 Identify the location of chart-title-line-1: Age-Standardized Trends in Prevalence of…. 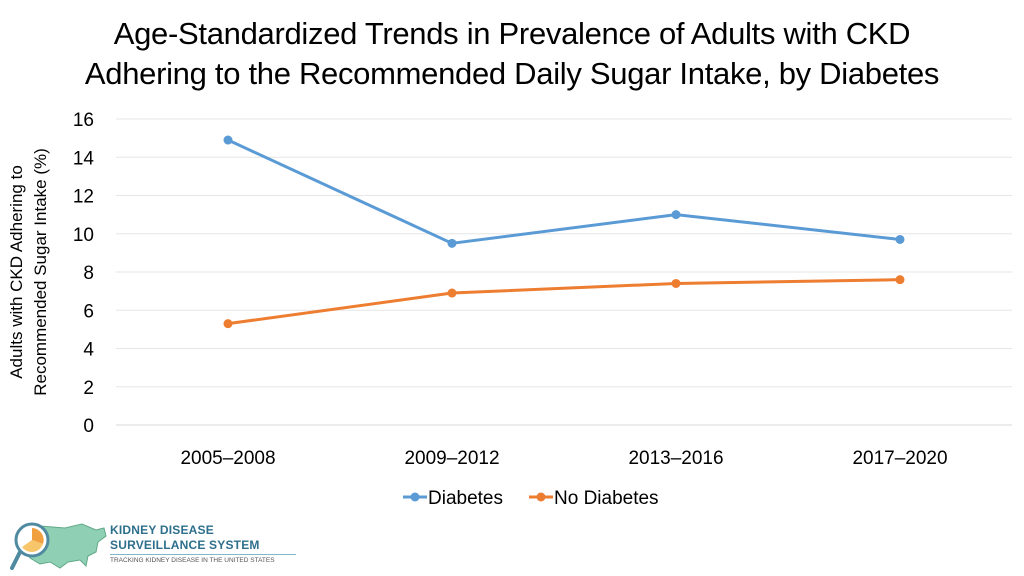
(512, 33).